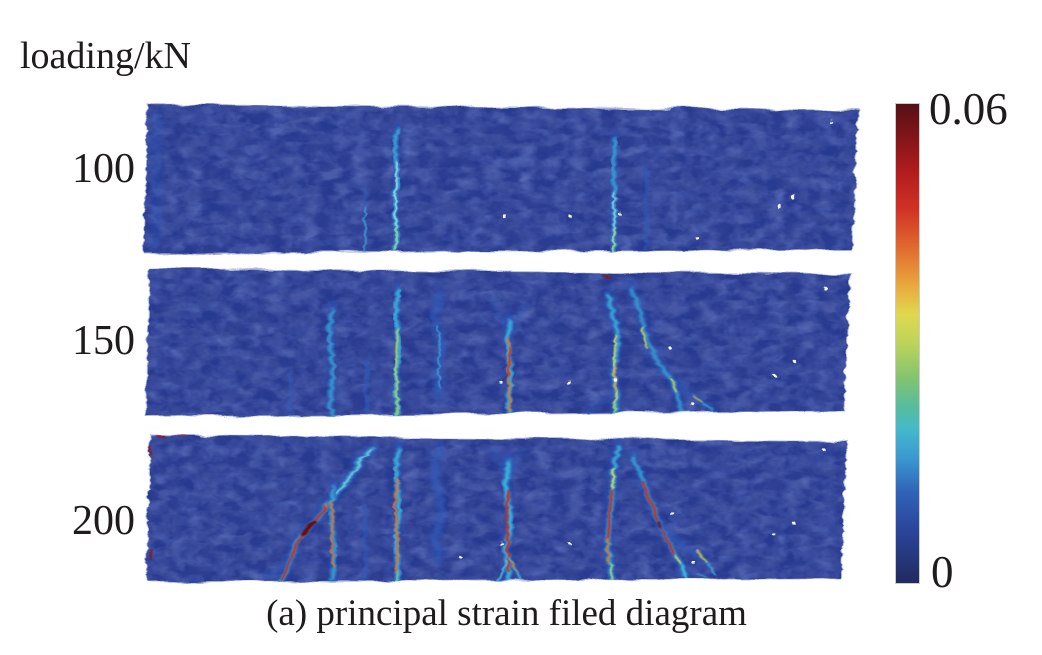 Image resolution: width=1042 pixels, height=655 pixels. I want to click on figure-caption: (a) principal strain filed diagram, so click(506, 613).